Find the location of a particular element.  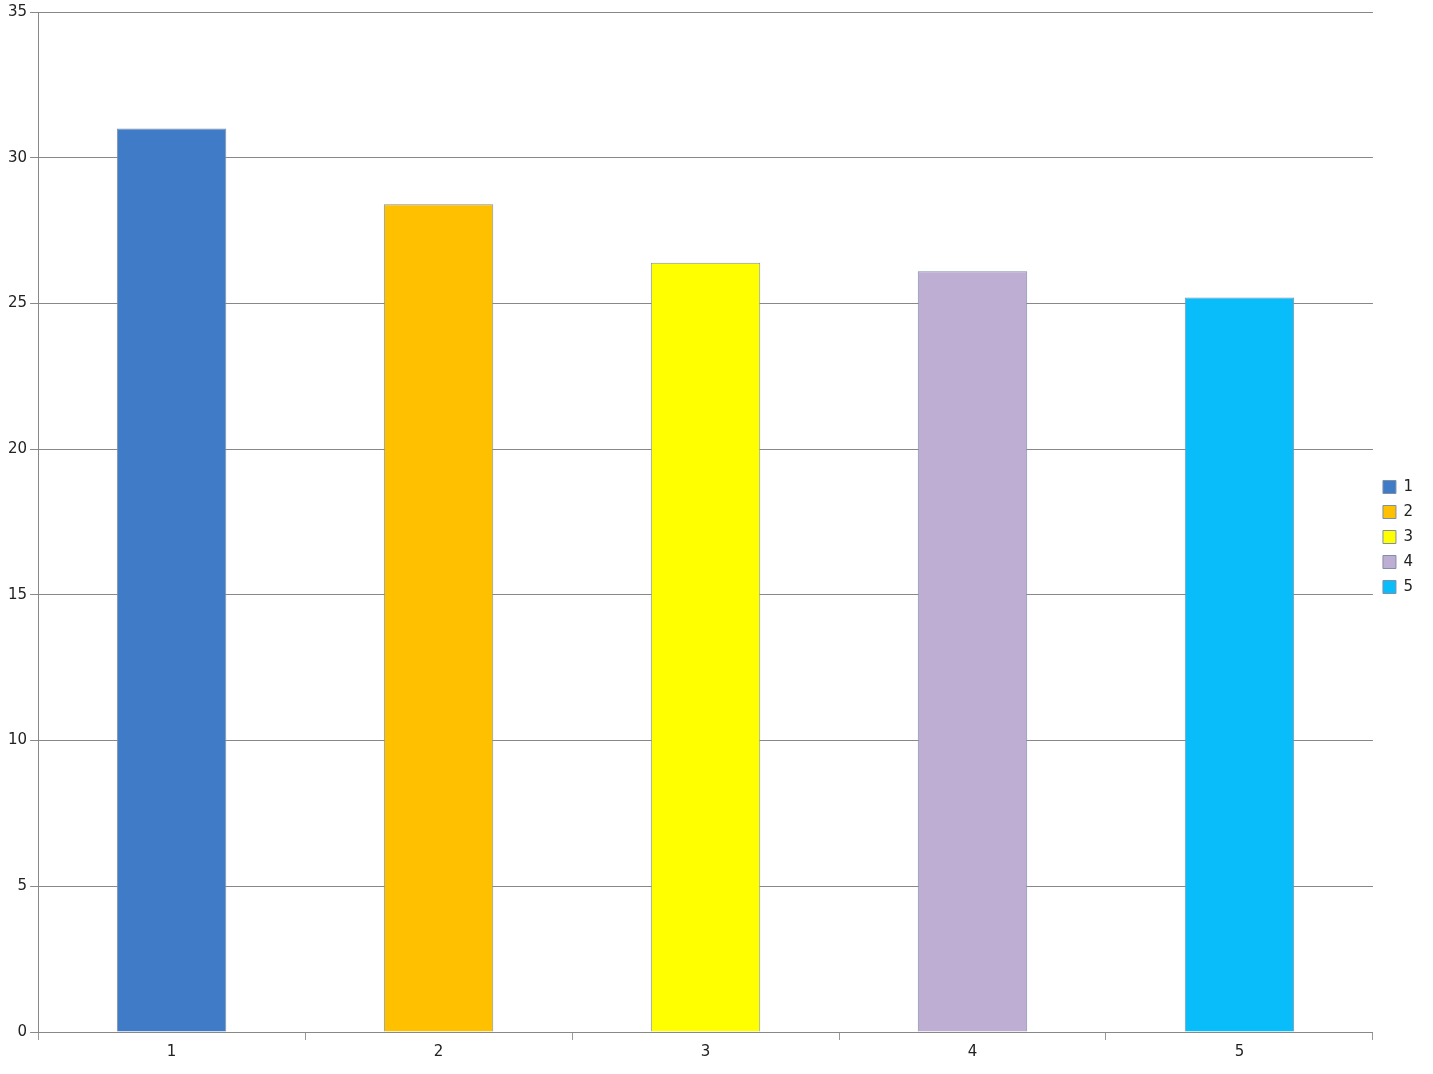

x-tick-label: 5 is located at coordinates (1239, 1050).